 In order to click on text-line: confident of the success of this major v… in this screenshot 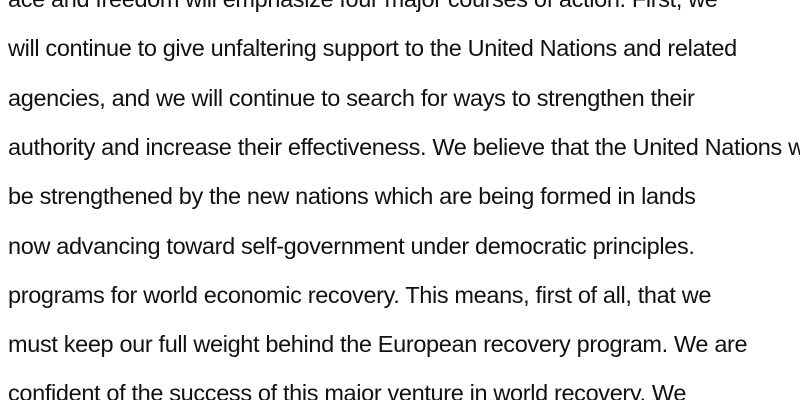, I will do `click(347, 390)`.